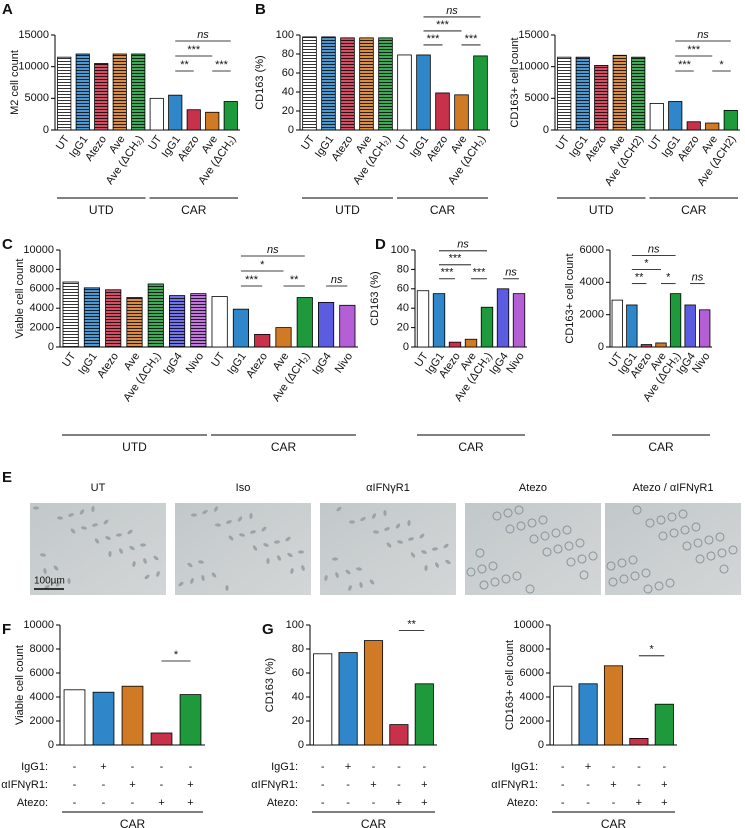  I want to click on y-tick-label: 40, so click(288, 92).